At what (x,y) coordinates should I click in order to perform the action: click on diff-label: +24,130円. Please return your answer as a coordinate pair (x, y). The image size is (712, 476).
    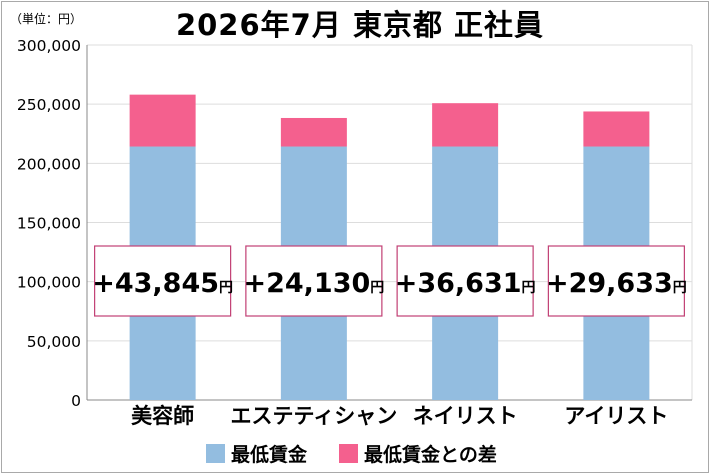
    Looking at the image, I should click on (313, 283).